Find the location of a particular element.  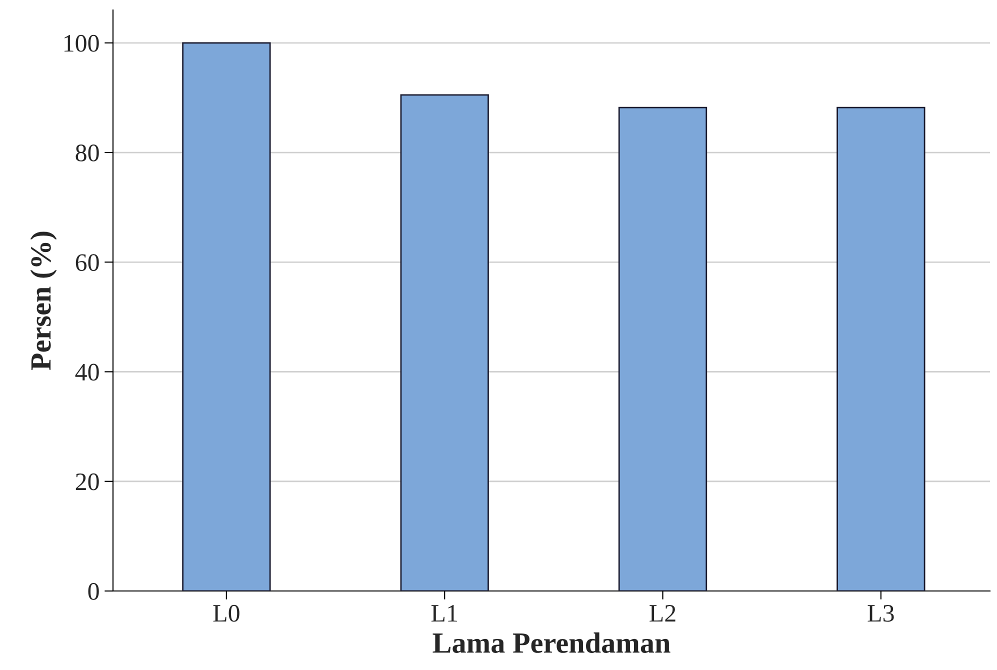

x-tick-label: L1 is located at coordinates (444, 613).